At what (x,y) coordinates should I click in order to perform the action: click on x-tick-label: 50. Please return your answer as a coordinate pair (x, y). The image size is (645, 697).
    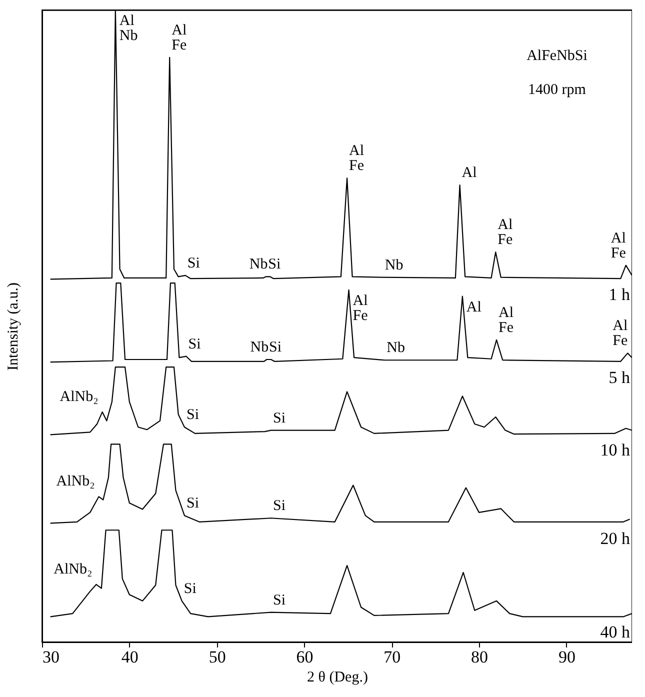
    Looking at the image, I should click on (217, 657).